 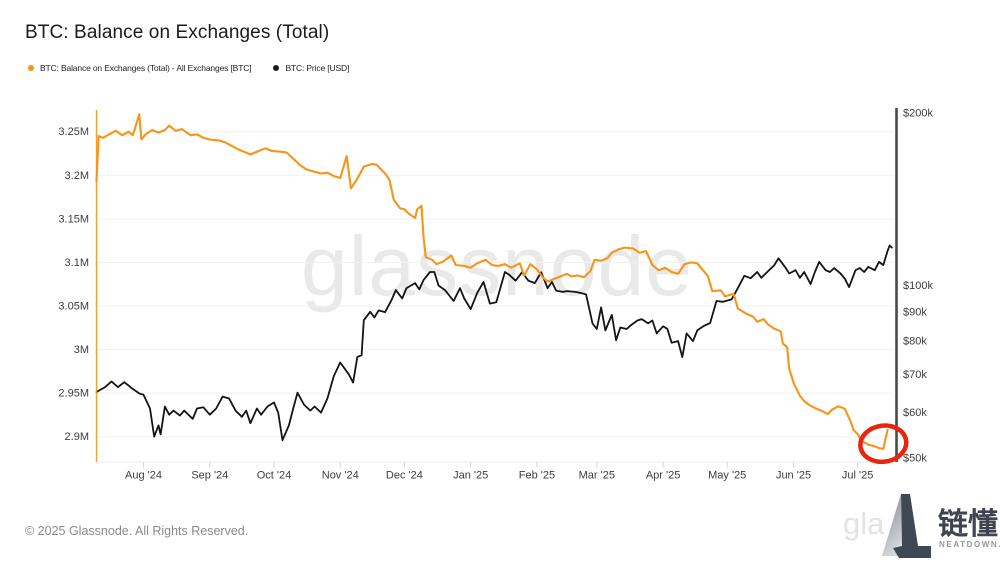 What do you see at coordinates (177, 32) in the screenshot?
I see `page-title: BTC: Balance on Exchanges (Total)` at bounding box center [177, 32].